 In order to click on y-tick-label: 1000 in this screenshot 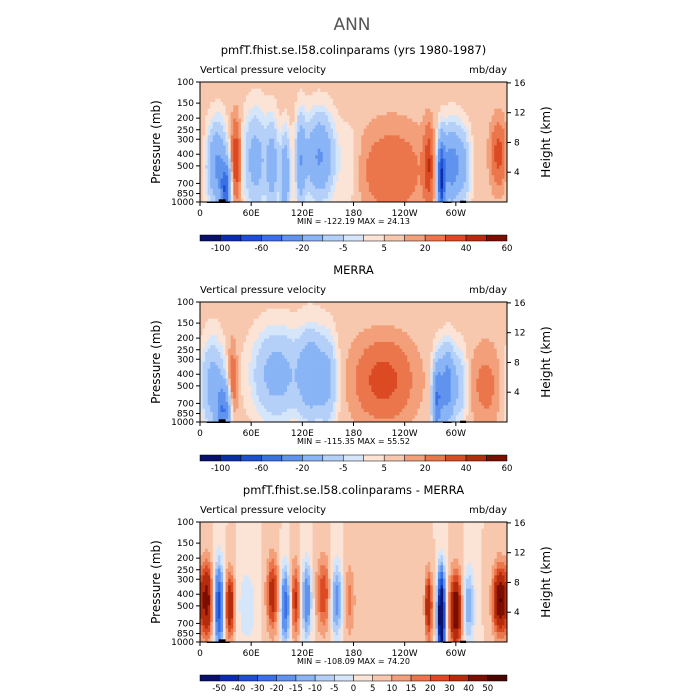, I will do `click(182, 203)`.